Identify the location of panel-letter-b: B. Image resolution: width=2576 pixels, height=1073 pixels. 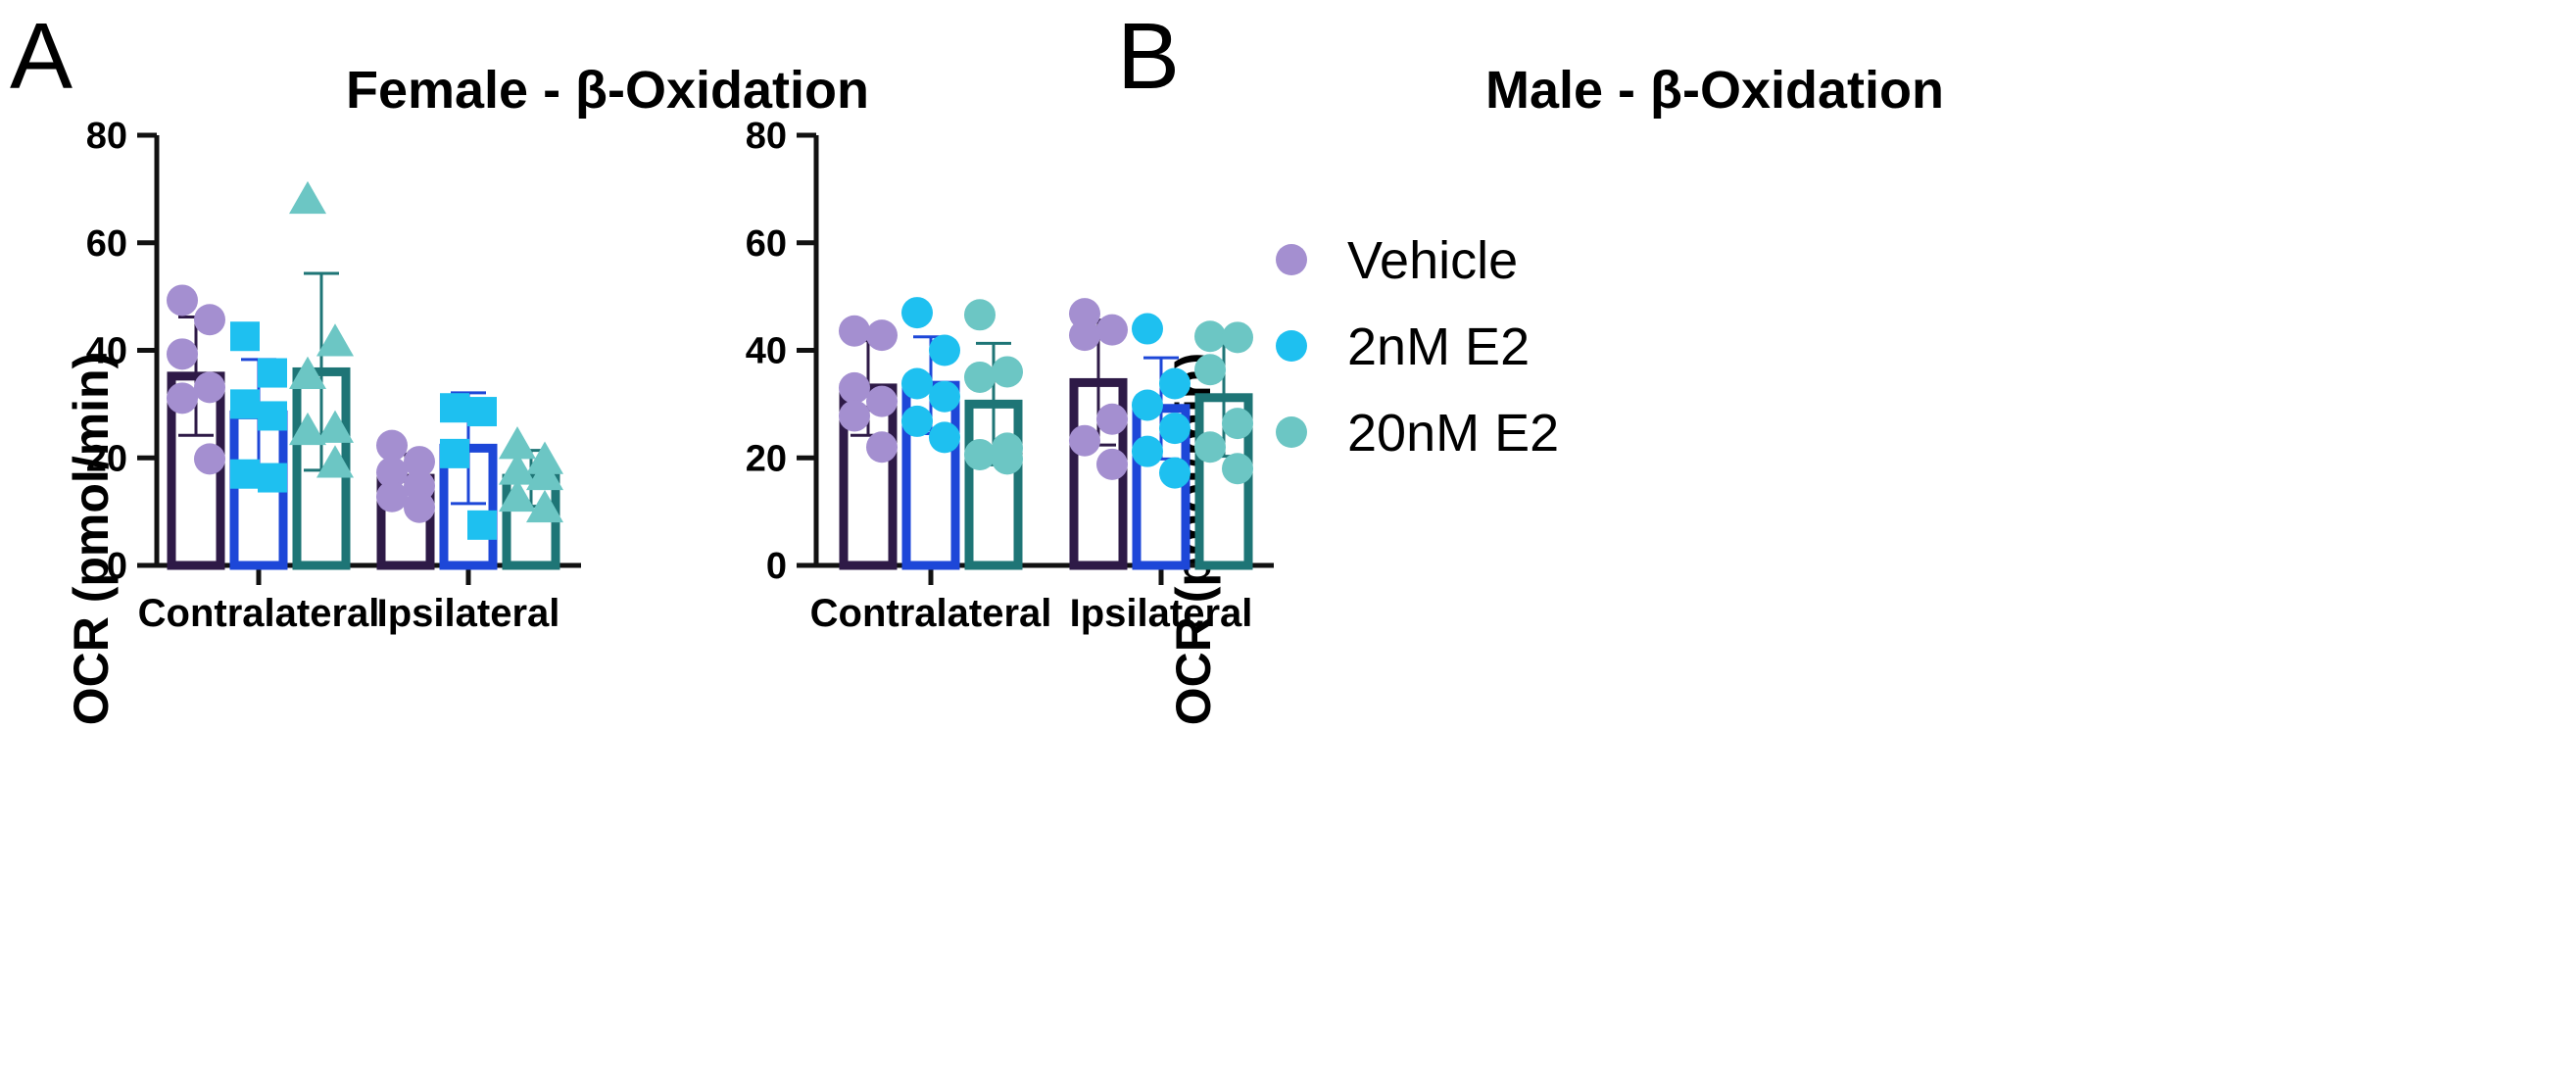
(1148, 56).